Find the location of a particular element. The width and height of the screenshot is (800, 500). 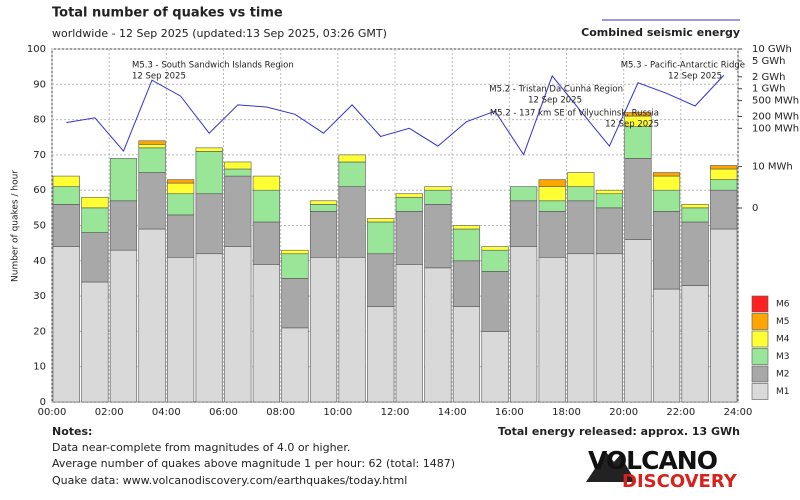

x-tick-label: 16:00 is located at coordinates (509, 412).